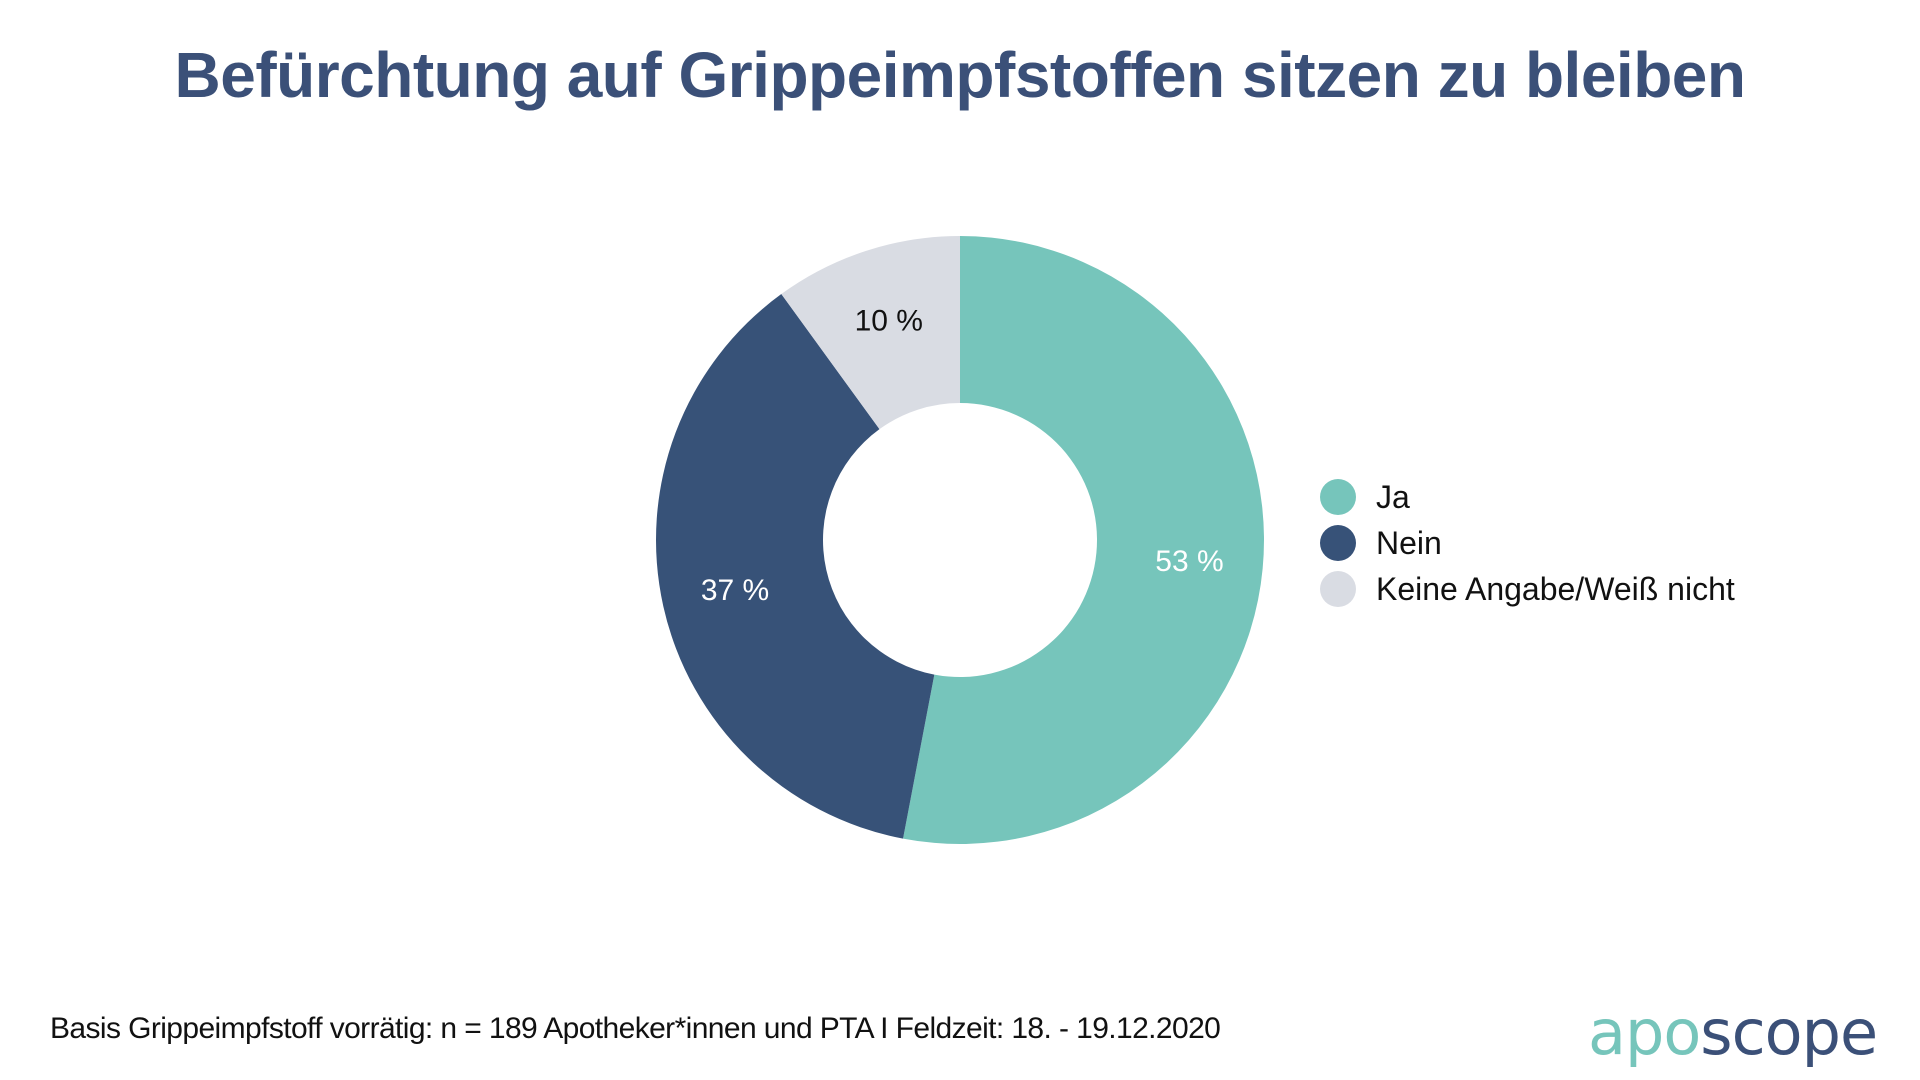  I want to click on legend-label-keine-angabe: Keine Angabe/Weiß nicht, so click(1555, 588).